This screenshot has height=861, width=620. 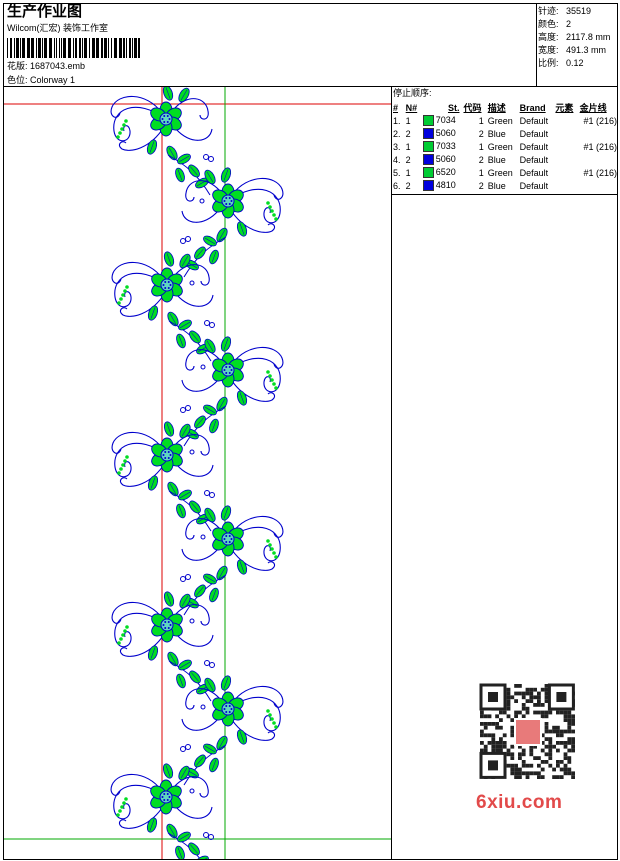 I want to click on stat-colors: 颜色: 2, so click(x=554, y=24).